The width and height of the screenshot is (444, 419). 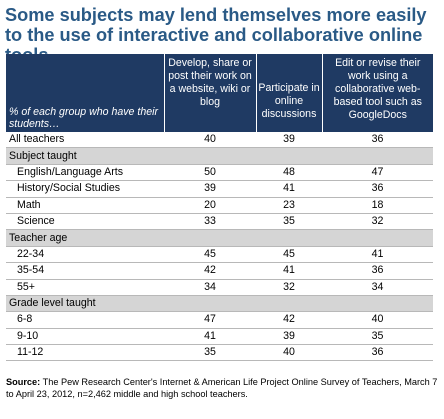 What do you see at coordinates (23, 382) in the screenshot?
I see `source-label: Source:` at bounding box center [23, 382].